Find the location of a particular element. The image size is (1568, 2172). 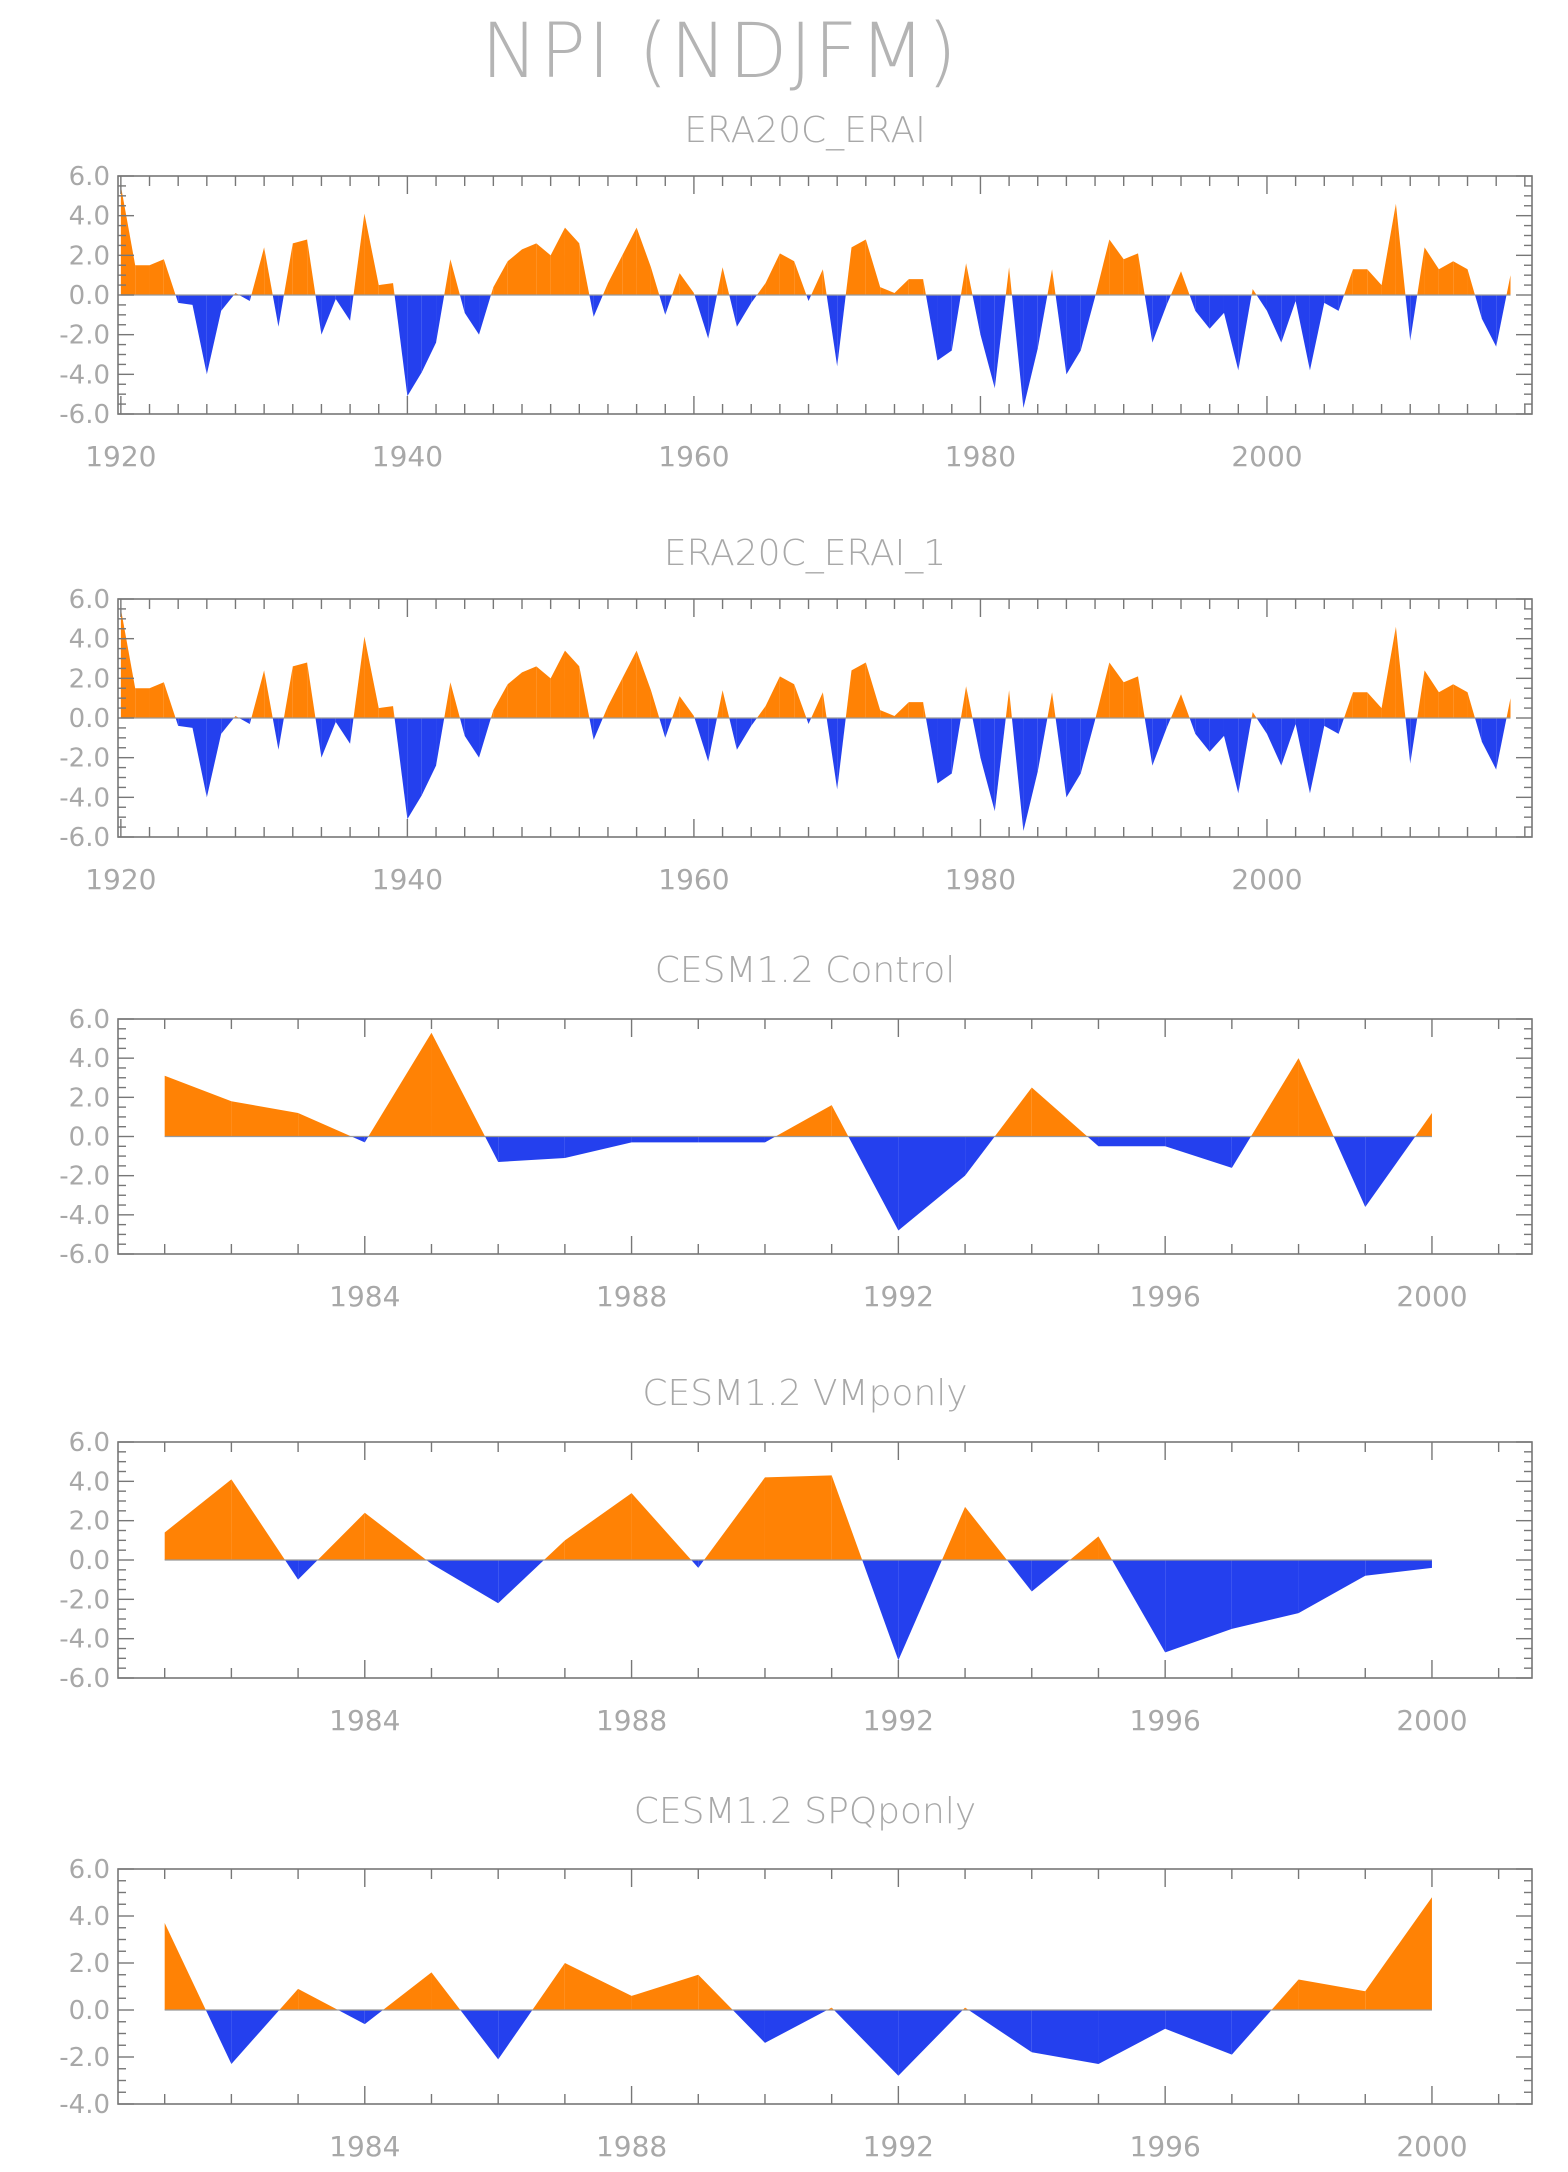

y-tick-label: -6.0 is located at coordinates (84, 838).